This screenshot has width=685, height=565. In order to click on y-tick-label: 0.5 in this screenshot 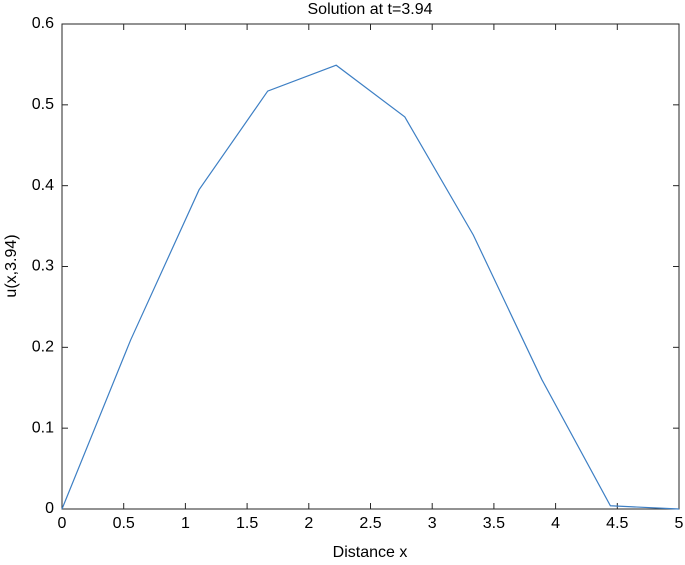, I will do `click(43, 104)`.